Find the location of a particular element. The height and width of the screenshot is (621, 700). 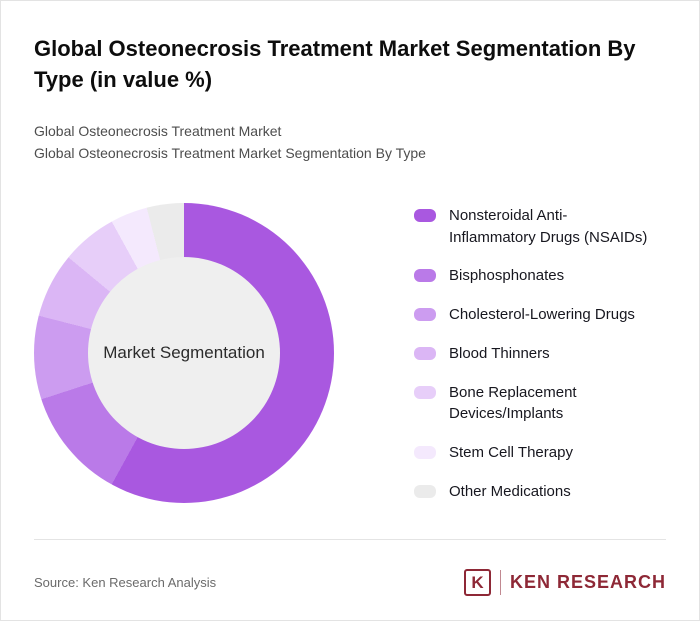

legend-label: Stem Cell Therapy is located at coordinates (511, 453).